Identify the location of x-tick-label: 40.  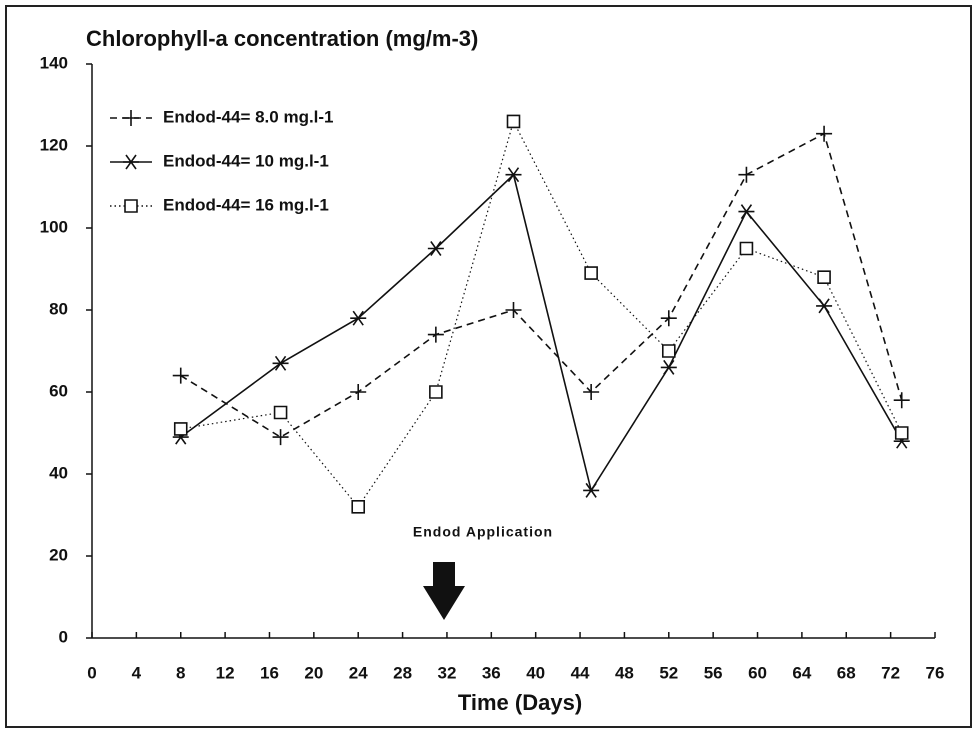
(535, 672).